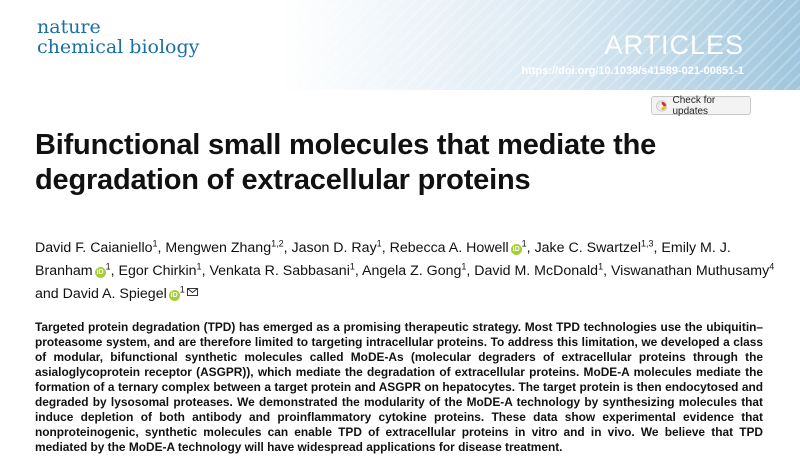  I want to click on author-item: Egor Chirkin1, so click(160, 270).